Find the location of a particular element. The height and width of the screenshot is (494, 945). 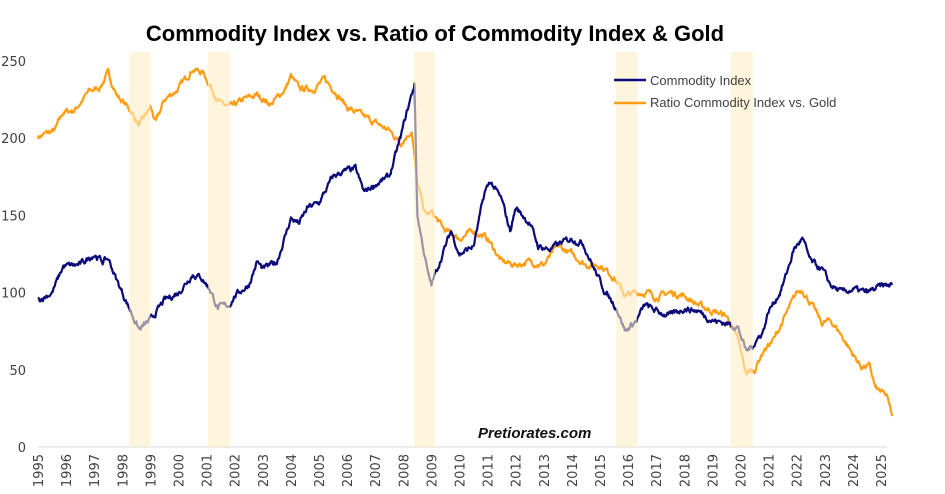

x-tick-label: 2020 is located at coordinates (742, 470).